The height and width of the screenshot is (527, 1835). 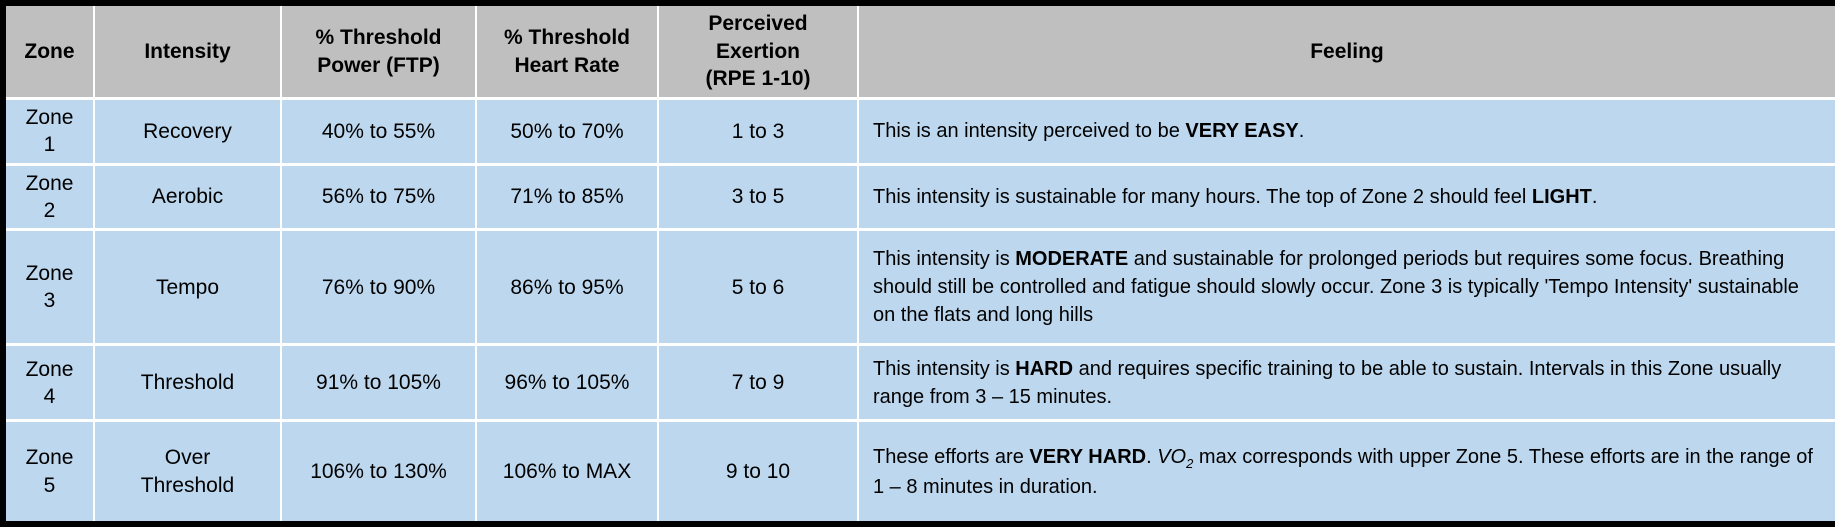 I want to click on col-header-perceived-exertion-label: Perceived Exertion (RPE 1-10), so click(x=758, y=51).